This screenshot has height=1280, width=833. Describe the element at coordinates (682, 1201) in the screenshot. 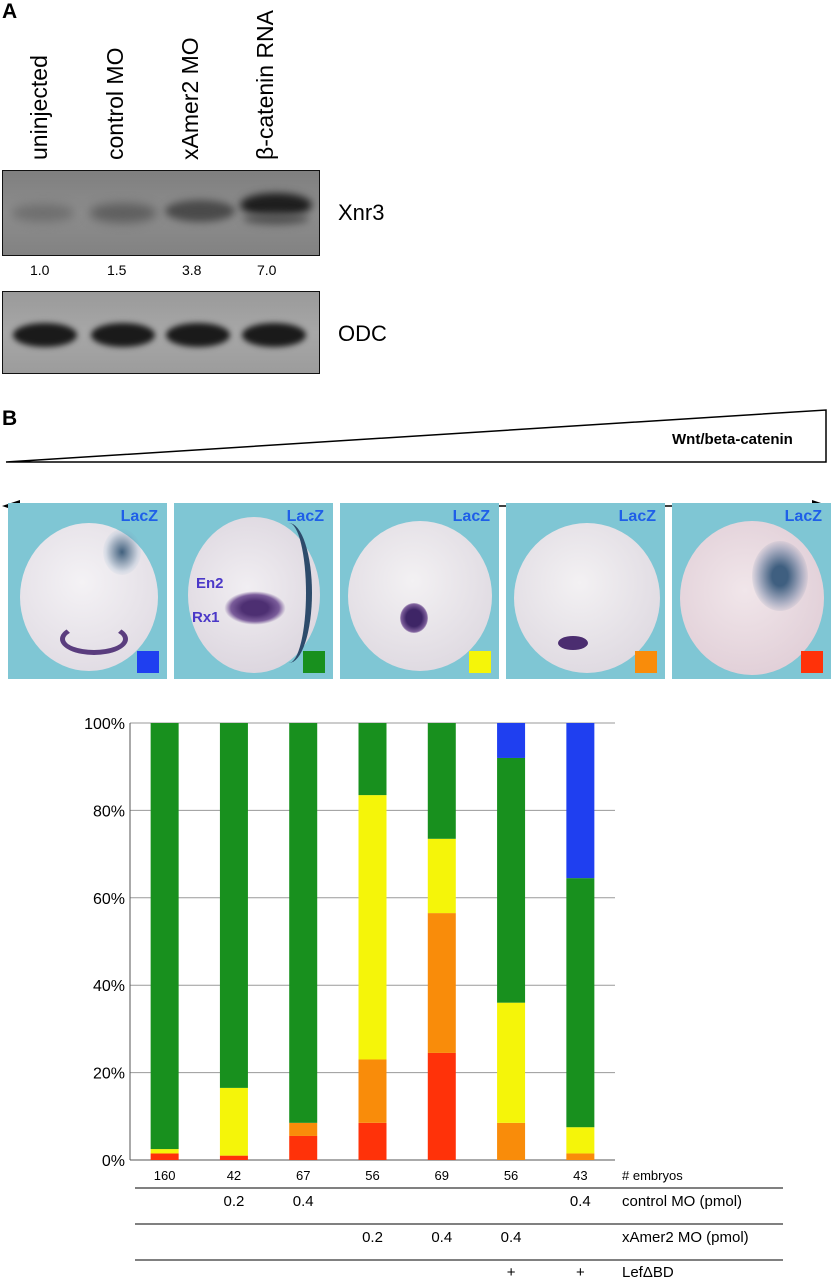

I see `table-row-label: control MO (pmol)` at that location.